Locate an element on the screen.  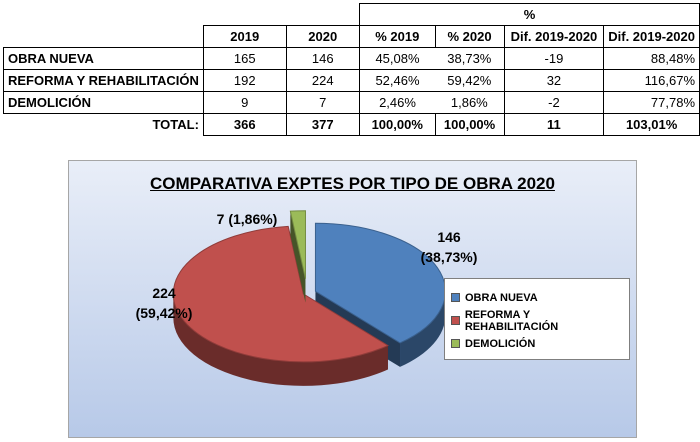
data-label-value: 146 is located at coordinates (449, 237).